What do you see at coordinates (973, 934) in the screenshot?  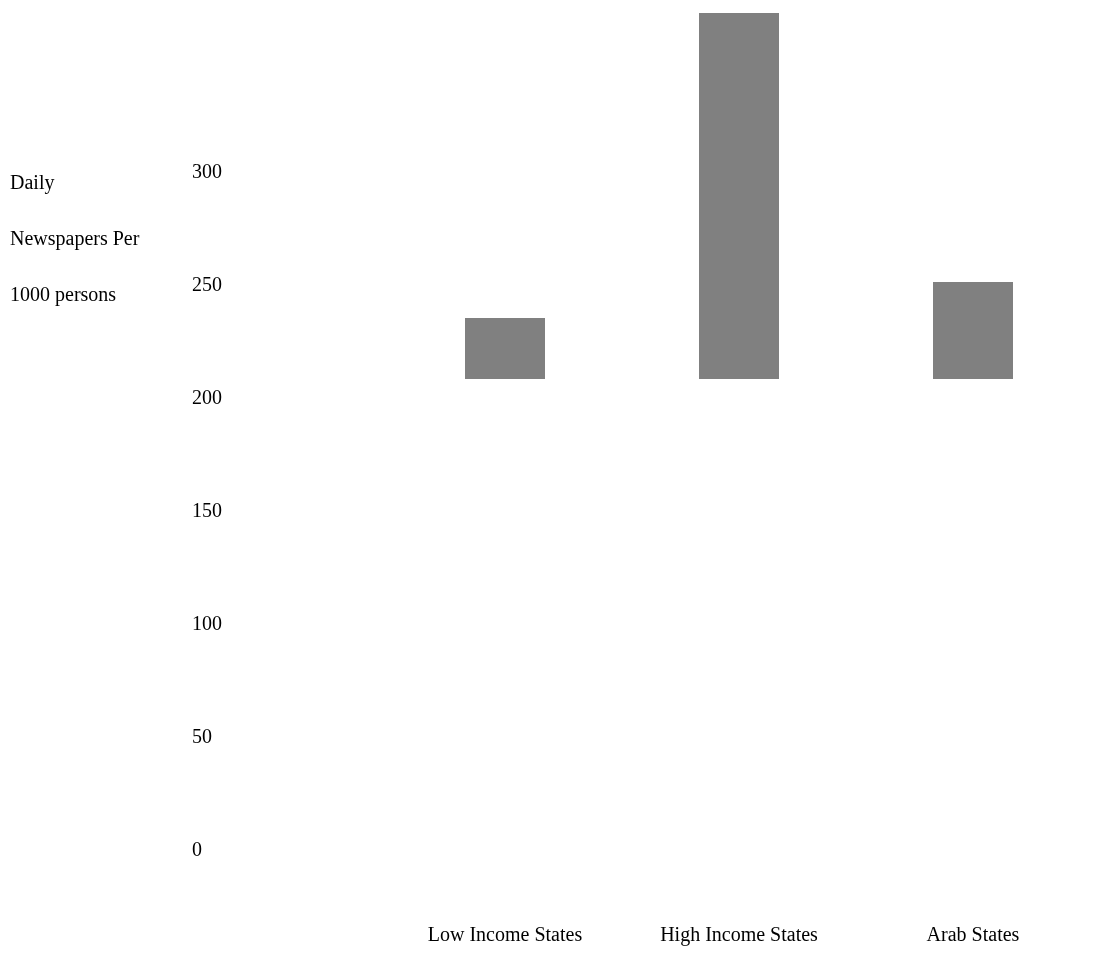 I see `x-tick-label: Arab States` at bounding box center [973, 934].